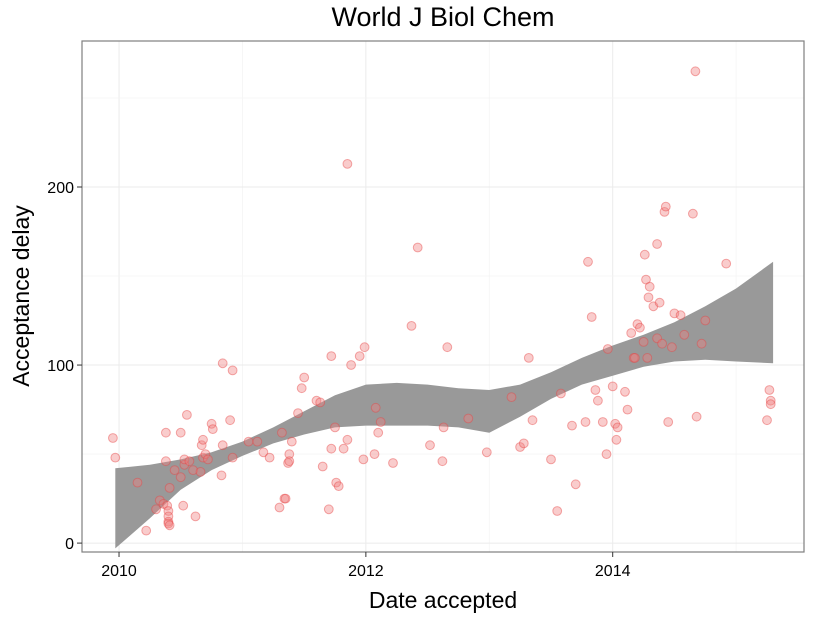 The image size is (825, 618). I want to click on y-axis-label: Acceptance delay, so click(21, 296).